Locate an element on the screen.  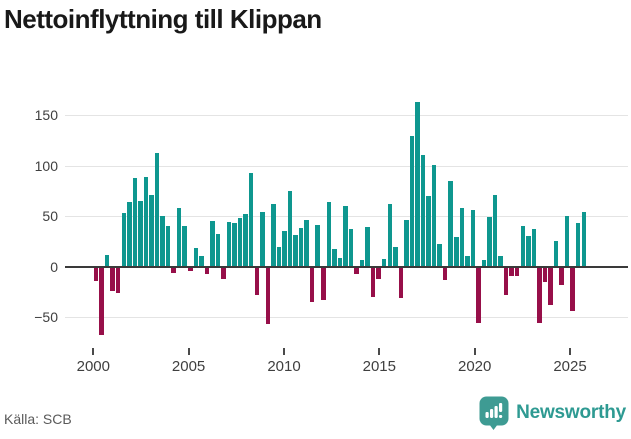
newsworthy-logo: Newsworthy is located at coordinates (552, 413).